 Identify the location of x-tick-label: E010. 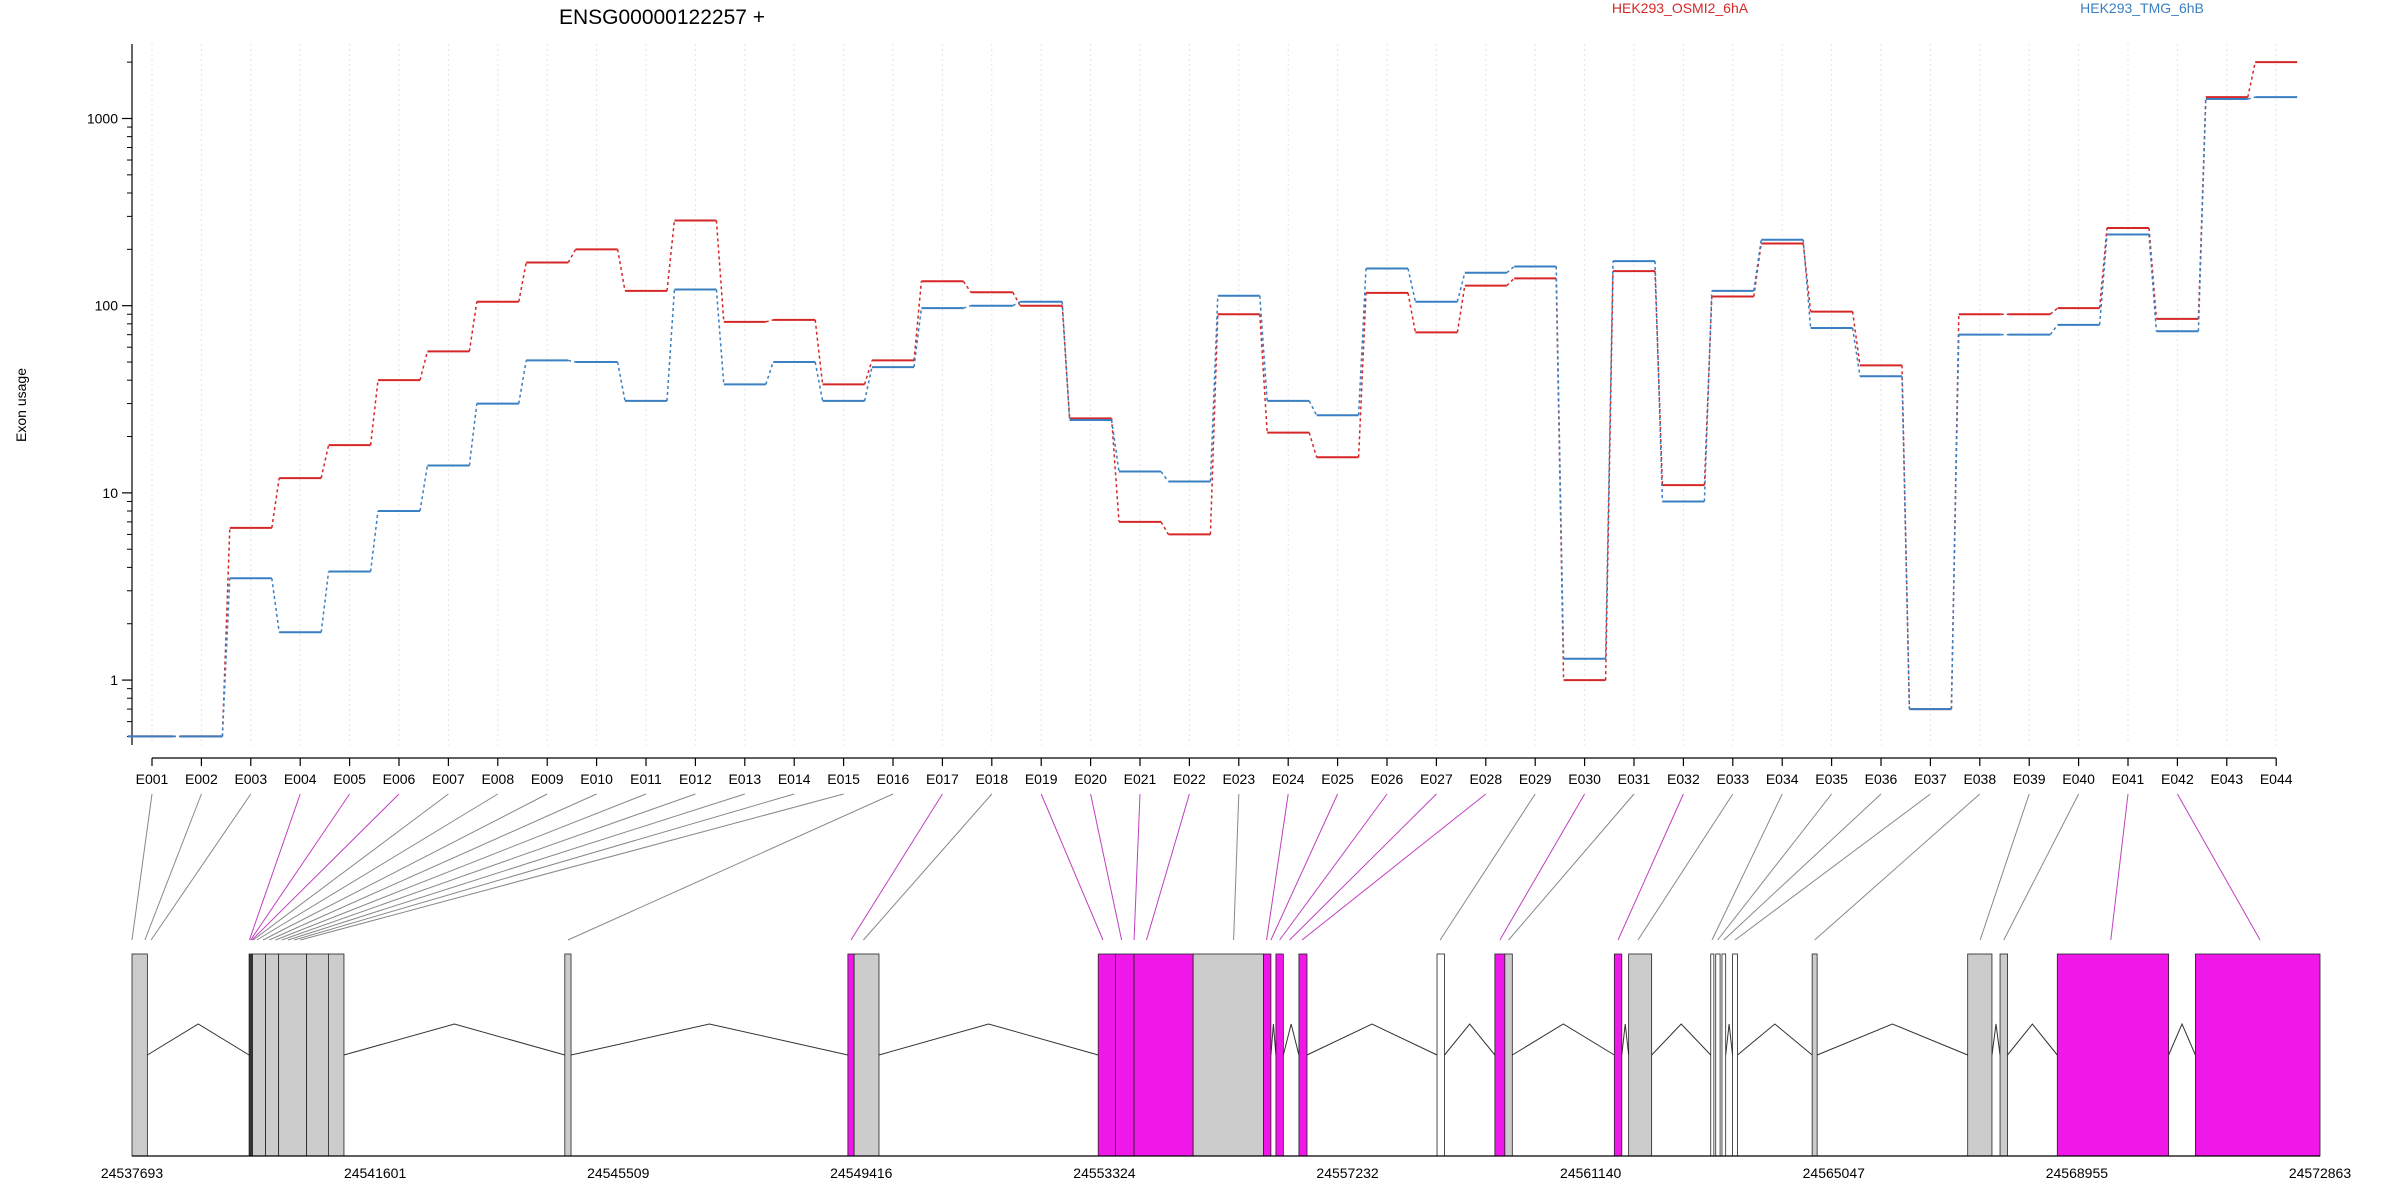
(596, 779).